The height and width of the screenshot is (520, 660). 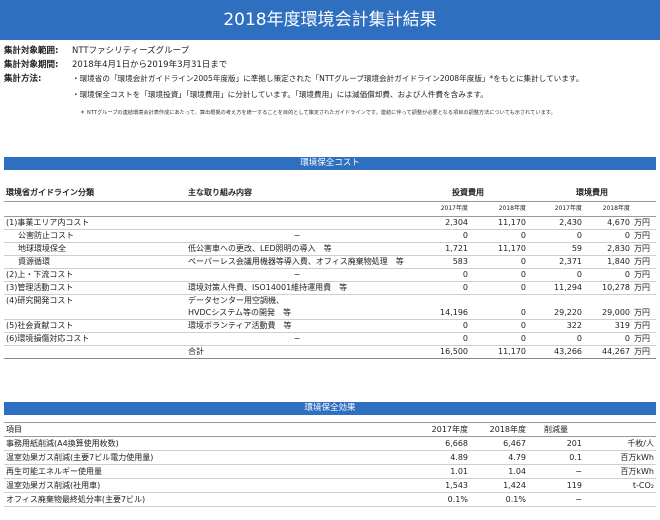 I want to click on effect-2017: 1,543, so click(x=439, y=485).